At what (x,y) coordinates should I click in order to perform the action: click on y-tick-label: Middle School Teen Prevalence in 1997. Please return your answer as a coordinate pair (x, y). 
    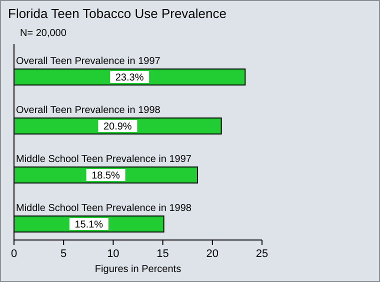
    Looking at the image, I should click on (104, 159).